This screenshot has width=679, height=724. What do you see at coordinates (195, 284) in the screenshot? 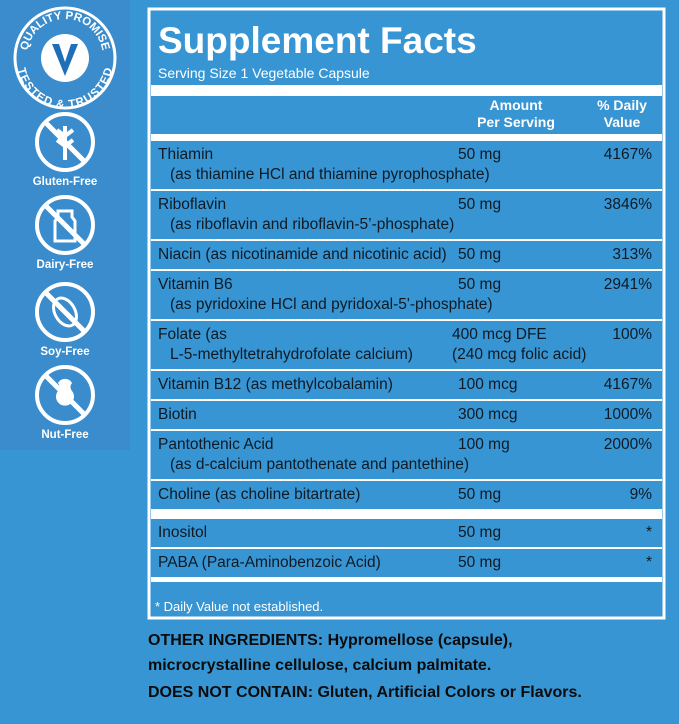
I see `nutrient-name: Vitamin B6` at bounding box center [195, 284].